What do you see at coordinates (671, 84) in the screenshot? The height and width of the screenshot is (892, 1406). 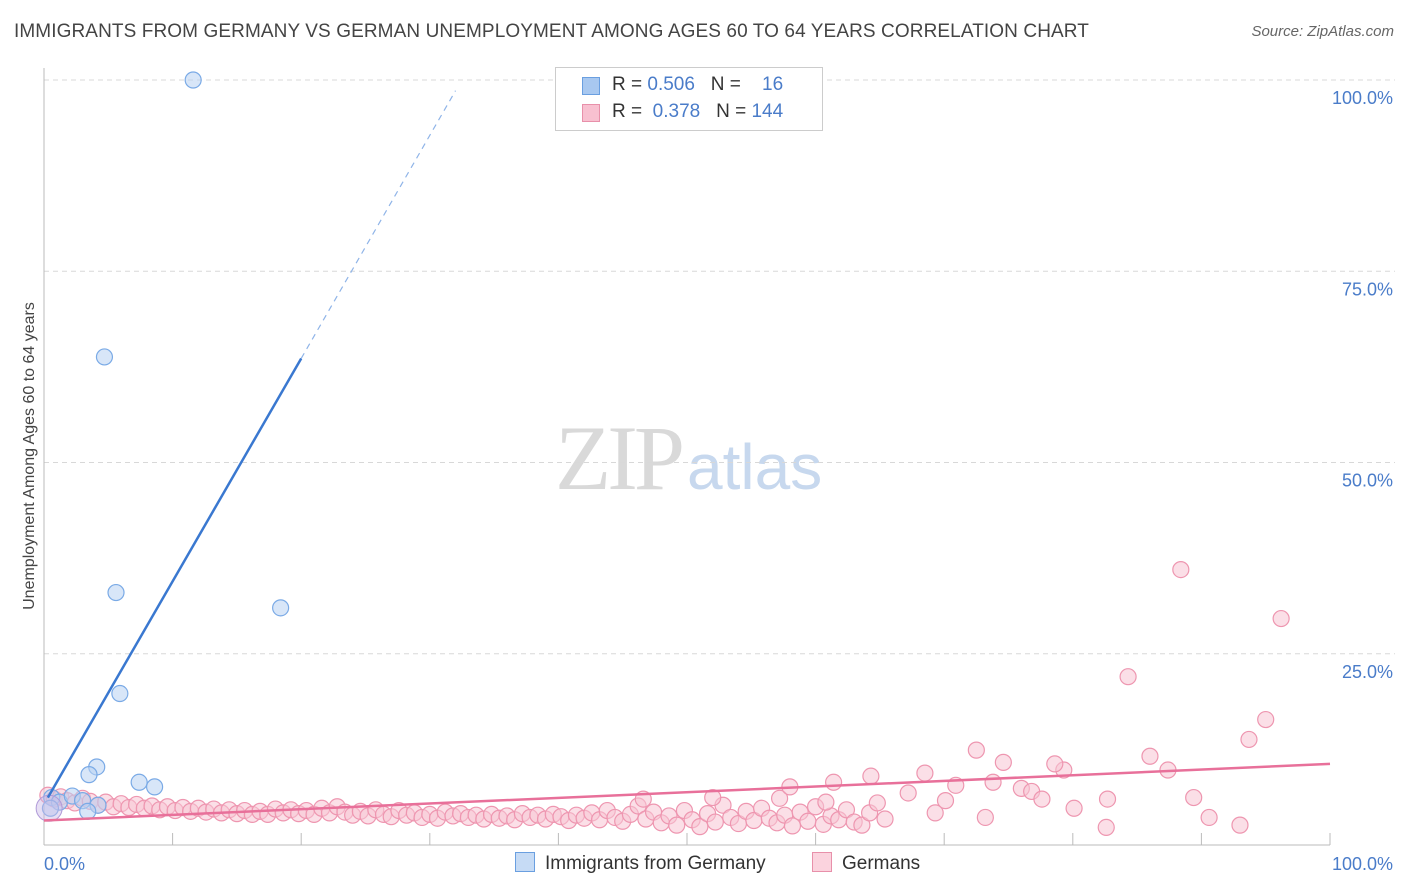 I see `legend-r-value: 0.506` at bounding box center [671, 84].